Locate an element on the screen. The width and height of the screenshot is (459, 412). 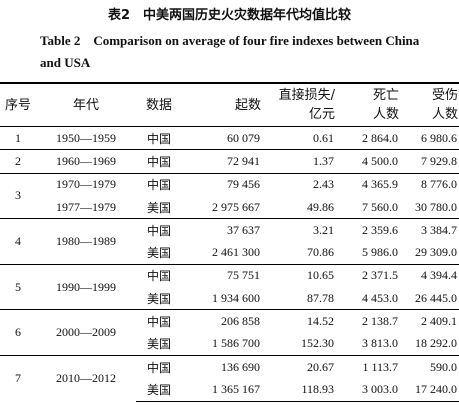
death: 2 138.7 is located at coordinates (368, 321).